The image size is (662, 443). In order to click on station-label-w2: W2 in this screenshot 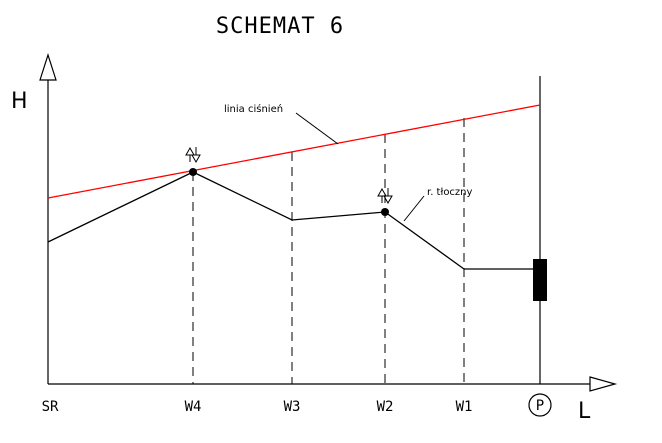, I will do `click(385, 407)`.